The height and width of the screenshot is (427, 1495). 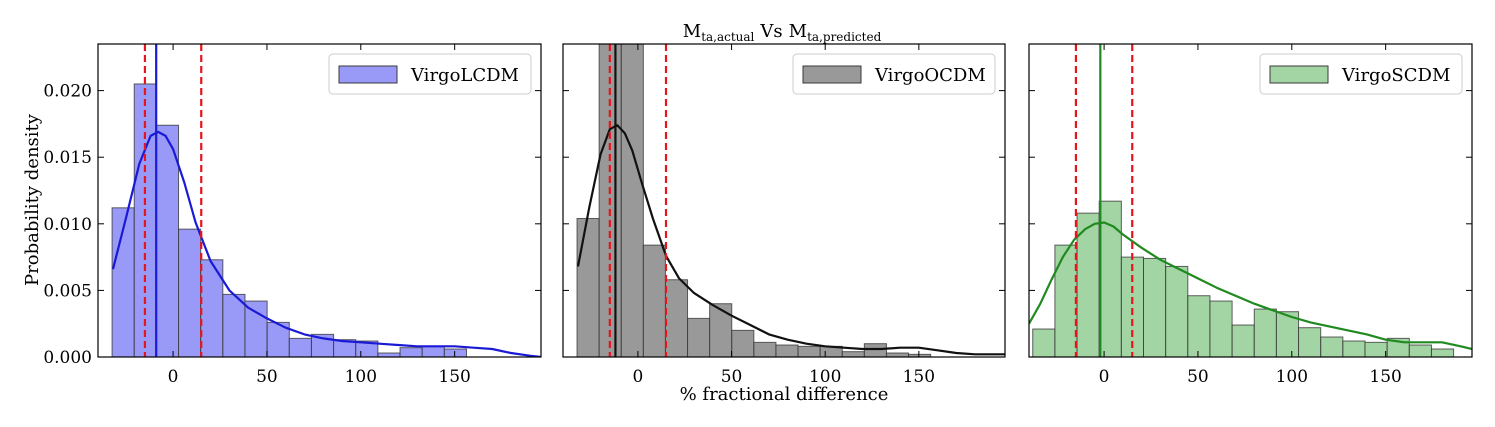 I want to click on y-tick-label: 0.015, so click(x=67, y=158).